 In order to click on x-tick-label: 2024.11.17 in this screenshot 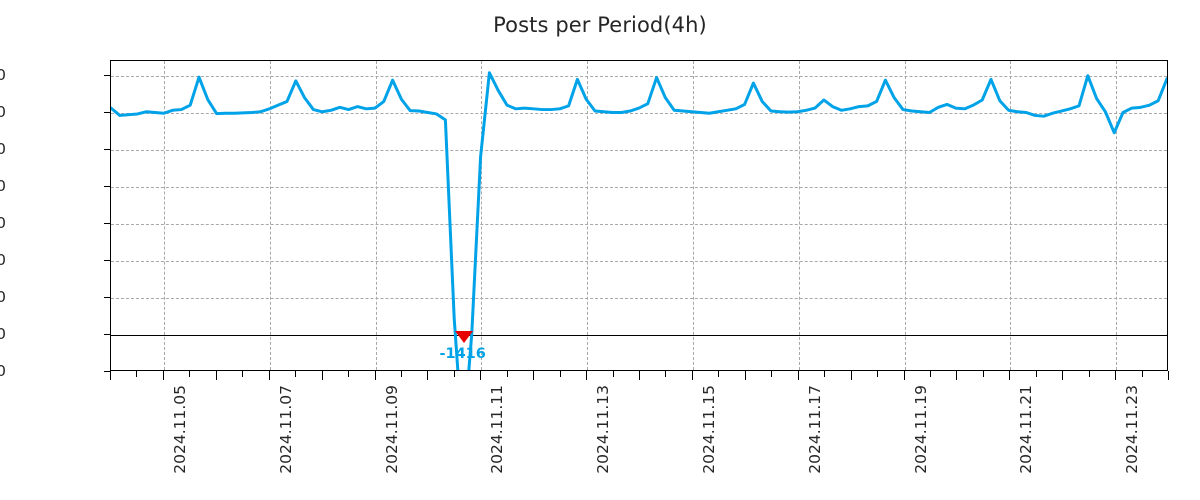, I will do `click(814, 429)`.